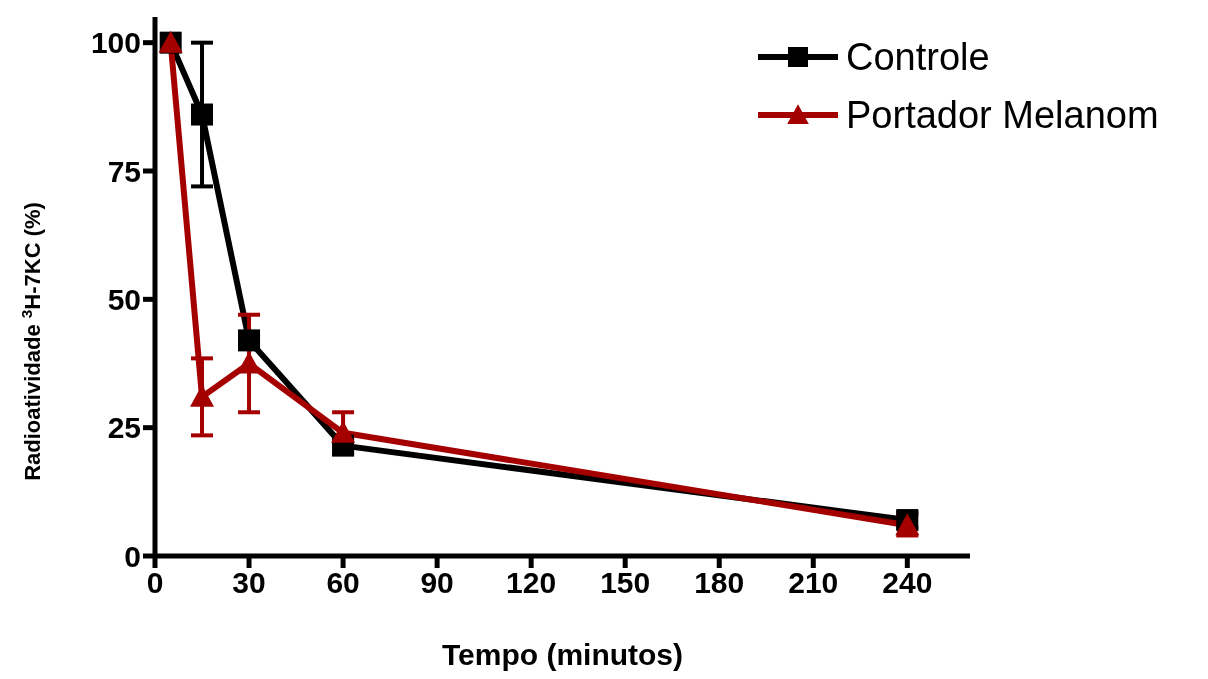 Image resolution: width=1208 pixels, height=679 pixels. I want to click on x-tick-label: 150, so click(625, 583).